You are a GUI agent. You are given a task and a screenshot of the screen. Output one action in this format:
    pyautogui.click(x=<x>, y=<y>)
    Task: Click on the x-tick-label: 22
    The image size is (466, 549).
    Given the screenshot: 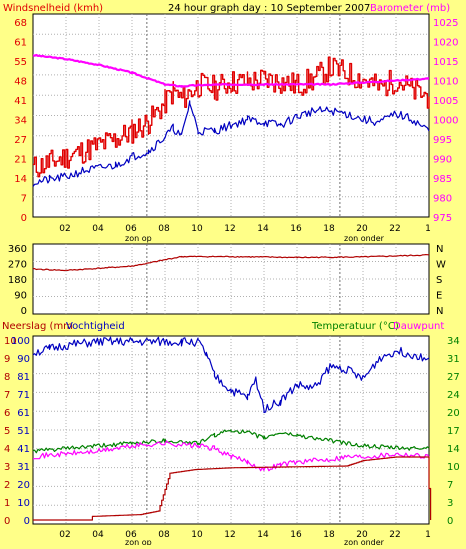 What is the action you would take?
    pyautogui.click(x=394, y=229)
    